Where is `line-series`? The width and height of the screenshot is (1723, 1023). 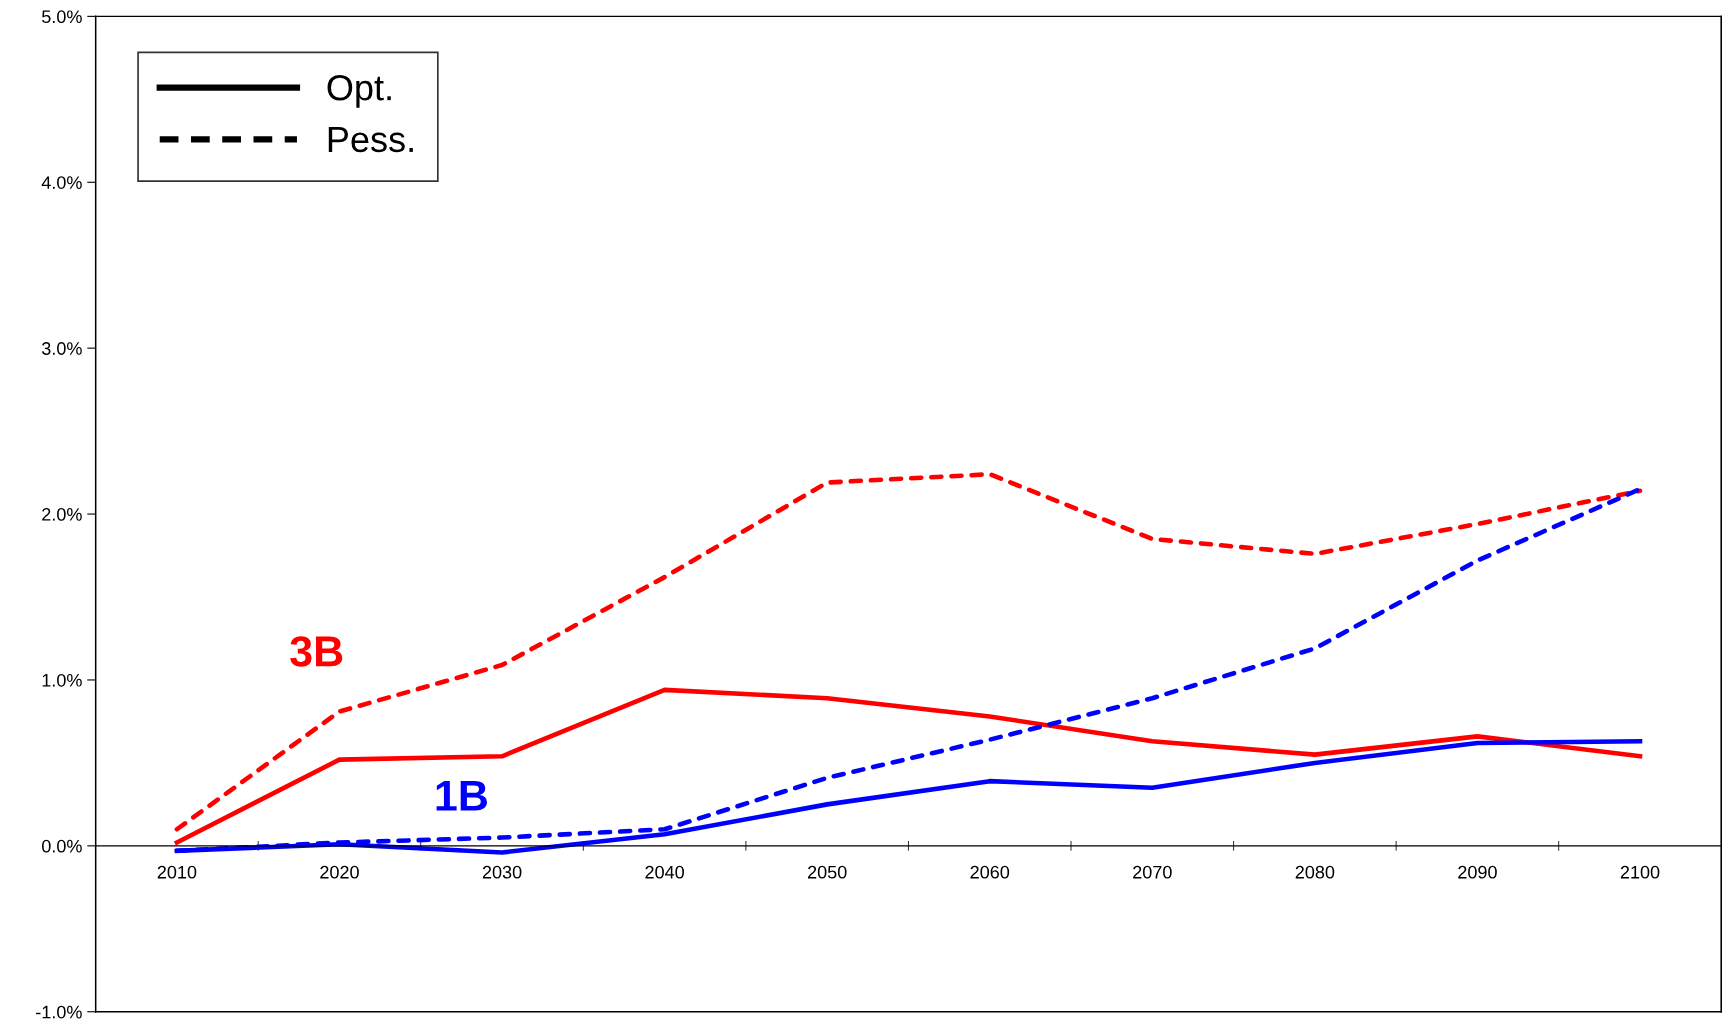
line-series is located at coordinates (908, 766).